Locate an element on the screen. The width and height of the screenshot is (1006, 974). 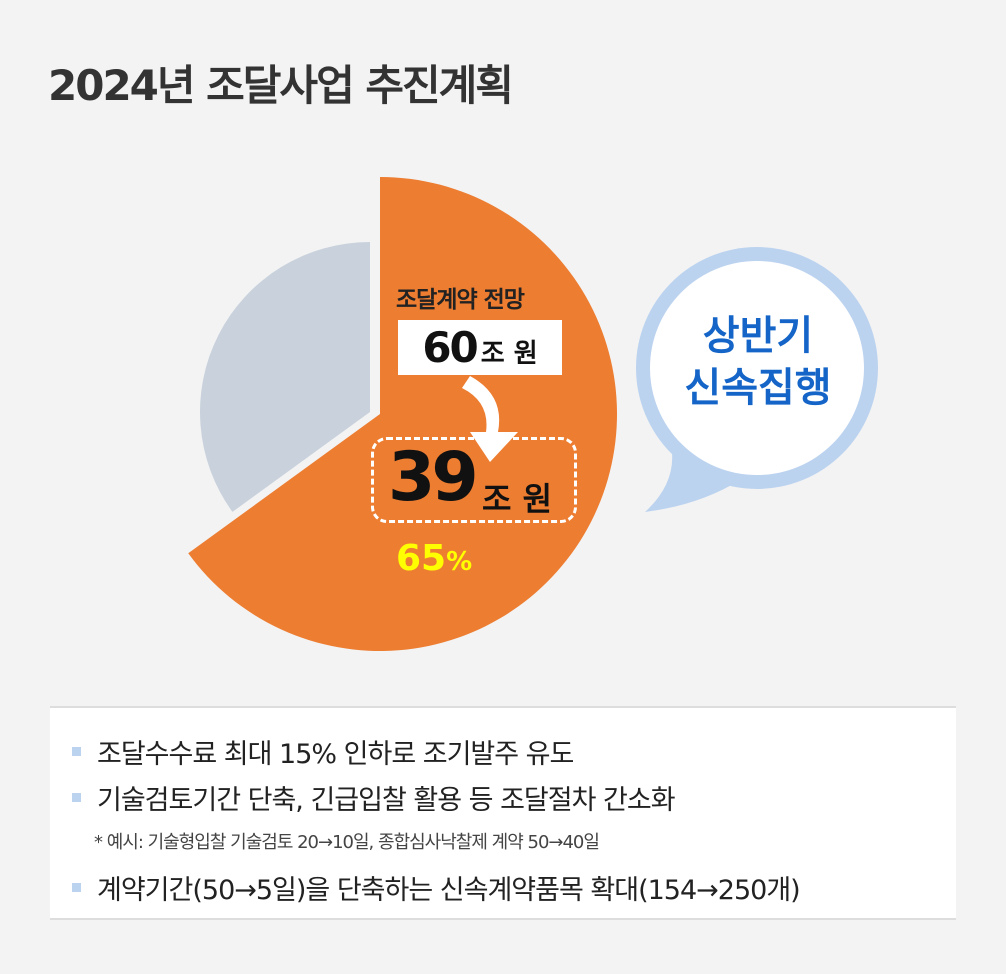
note-item: 기술검토기간 단축, 긴급입찰 활용 등 조달절차 간소화 is located at coordinates (374, 797).